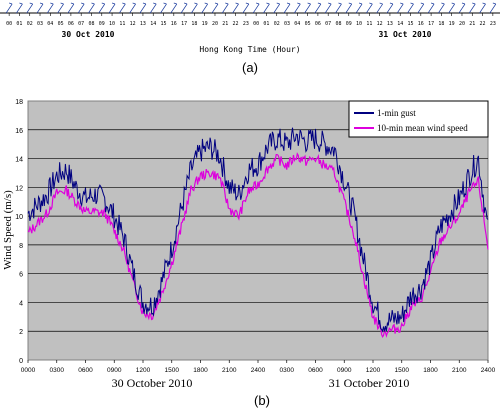 The image size is (500, 414). I want to click on date-label-30-october: 30 October 2010, so click(152, 383).